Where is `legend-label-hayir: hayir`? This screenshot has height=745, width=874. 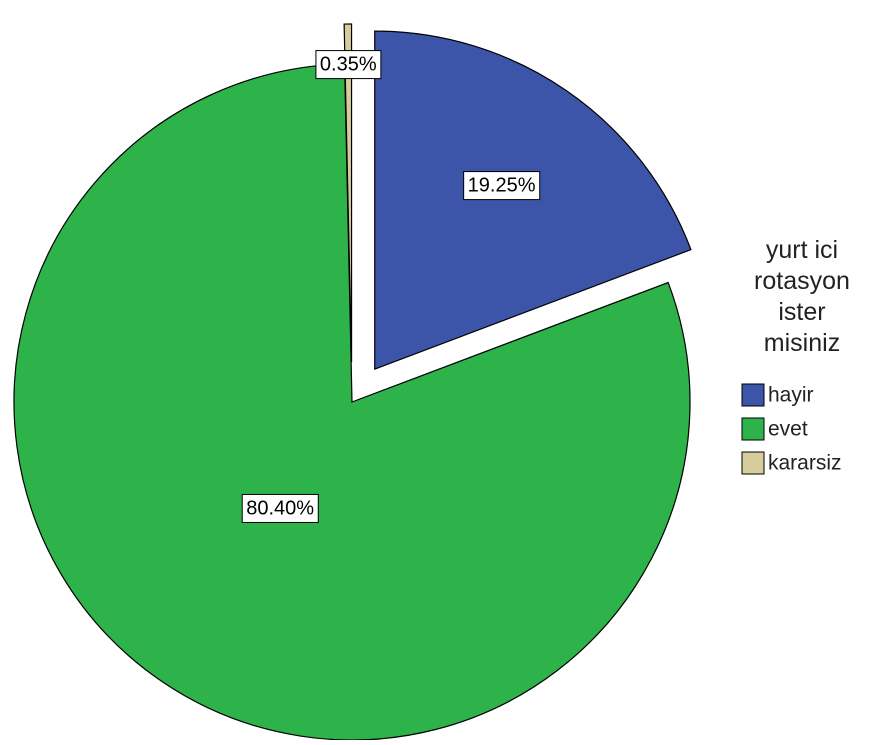 legend-label-hayir: hayir is located at coordinates (791, 395).